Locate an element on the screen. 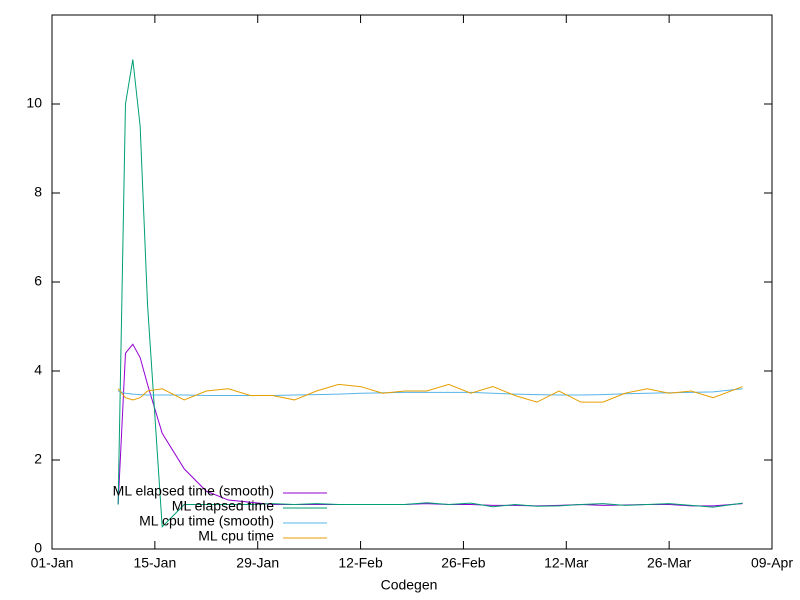  y-tick-label: 10 is located at coordinates (34, 103).